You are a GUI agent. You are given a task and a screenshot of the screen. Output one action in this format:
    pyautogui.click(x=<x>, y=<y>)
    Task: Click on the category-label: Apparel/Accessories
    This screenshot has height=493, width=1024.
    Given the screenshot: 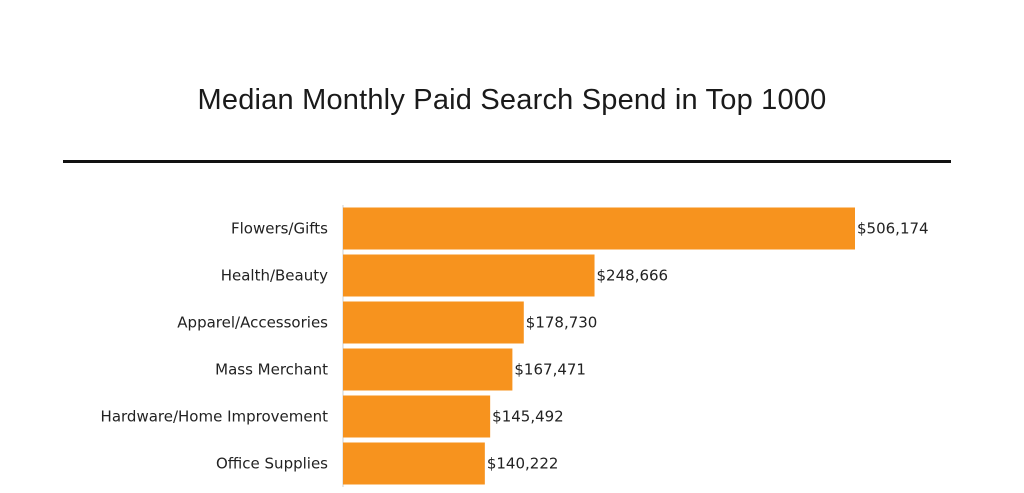 What is the action you would take?
    pyautogui.click(x=252, y=323)
    